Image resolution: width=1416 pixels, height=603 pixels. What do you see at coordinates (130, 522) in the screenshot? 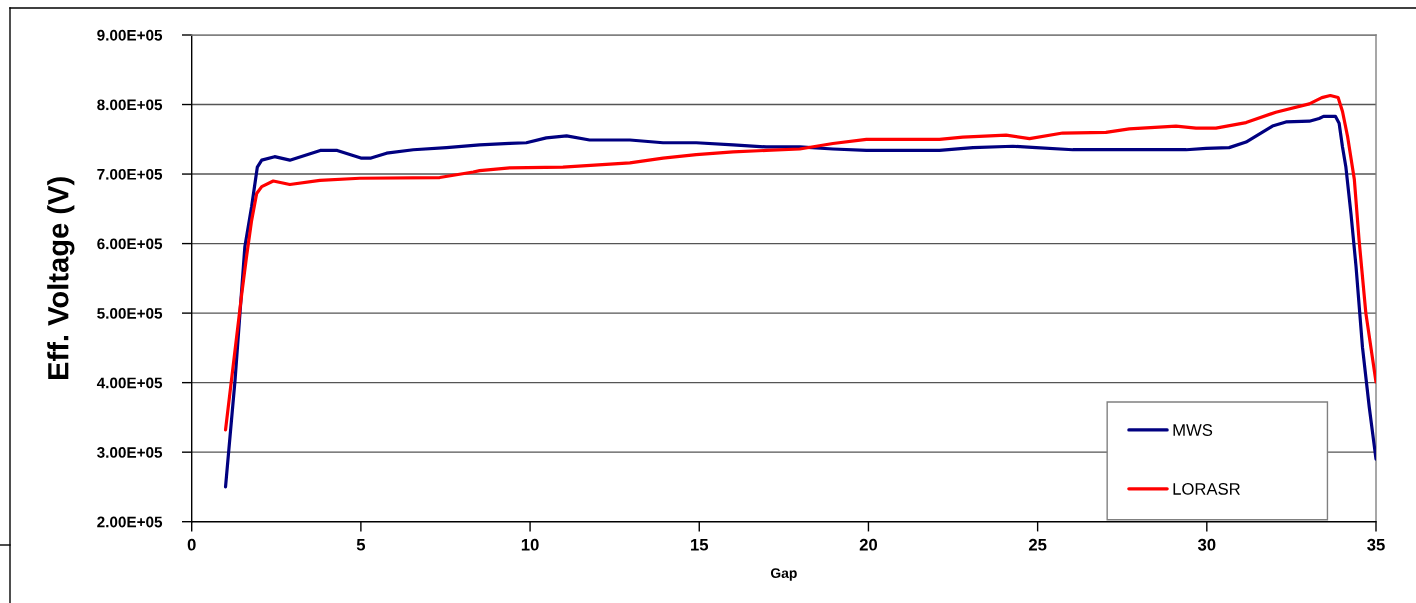
I see `y-tick-label: 2.00E+05` at bounding box center [130, 522].